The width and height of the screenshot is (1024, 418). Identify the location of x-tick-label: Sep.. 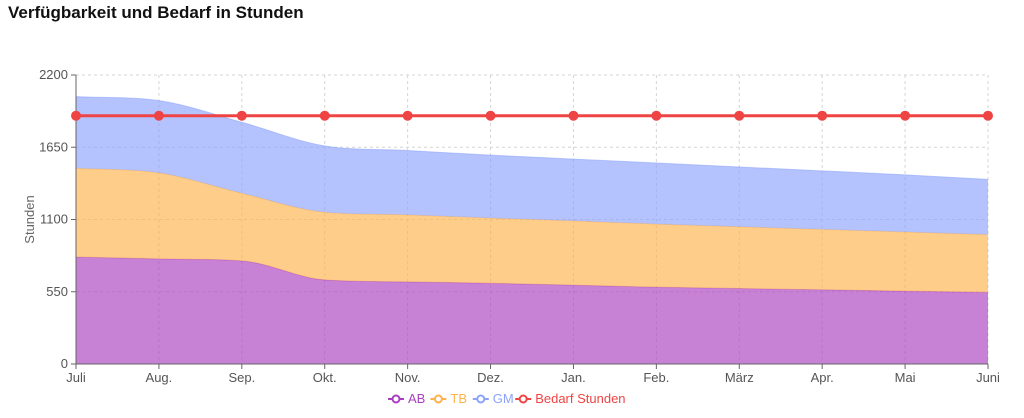
(241, 377).